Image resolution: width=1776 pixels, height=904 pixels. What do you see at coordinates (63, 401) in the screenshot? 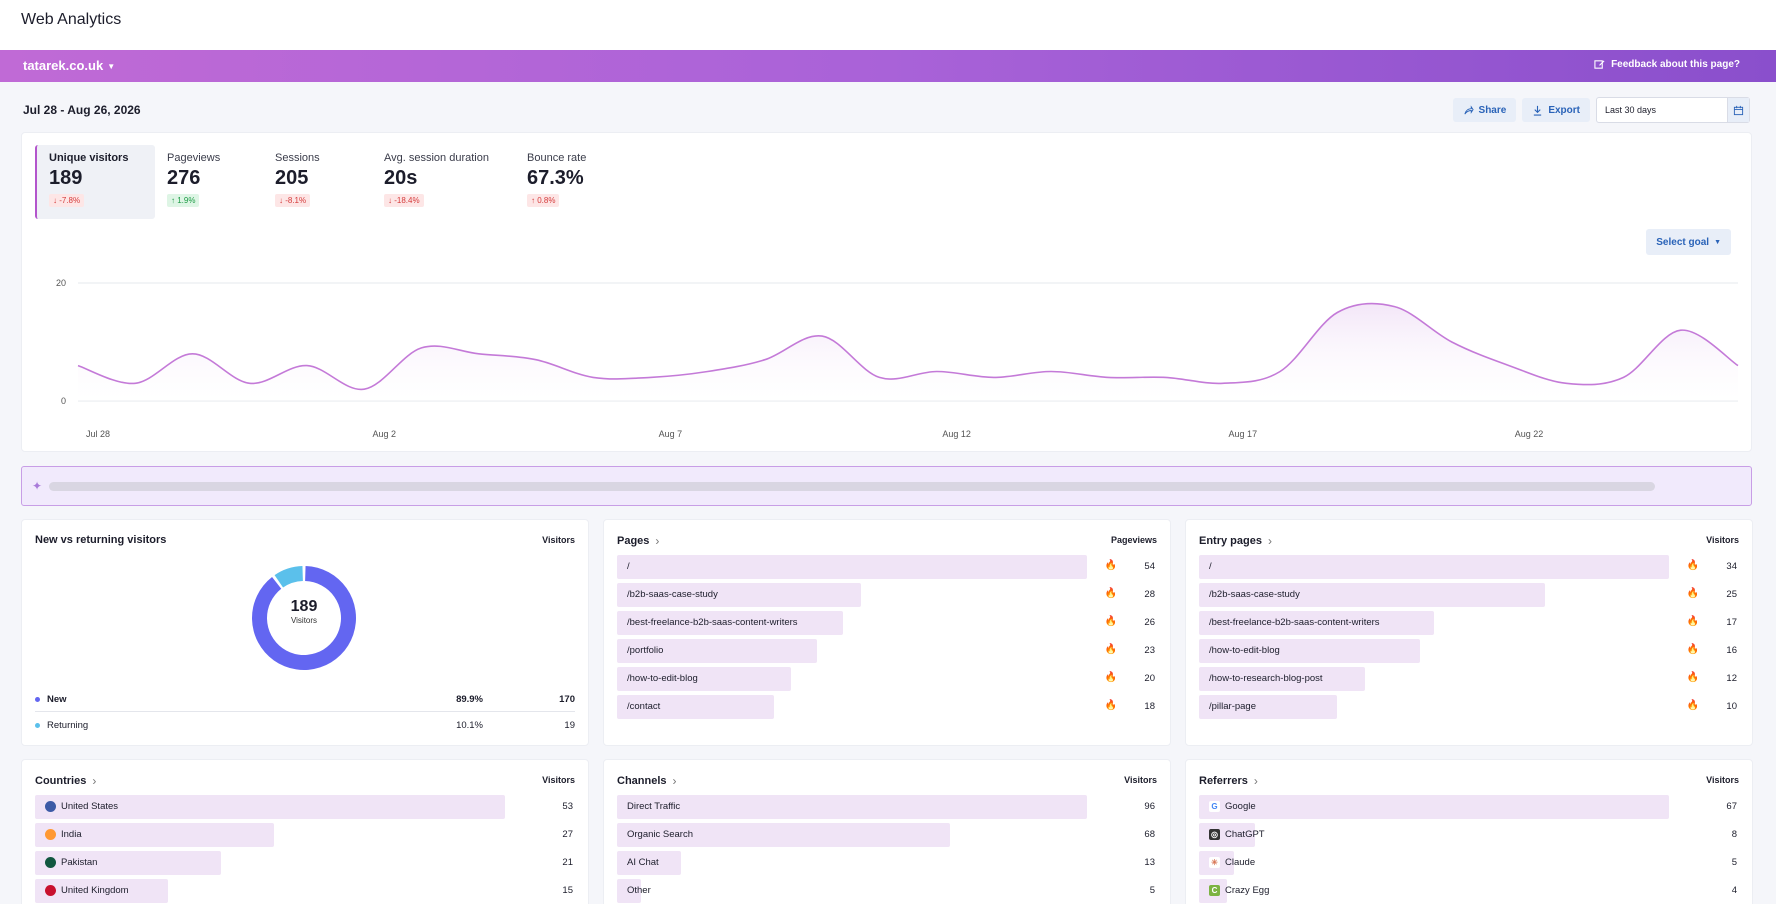
I see `y-tick-label: 0` at bounding box center [63, 401].